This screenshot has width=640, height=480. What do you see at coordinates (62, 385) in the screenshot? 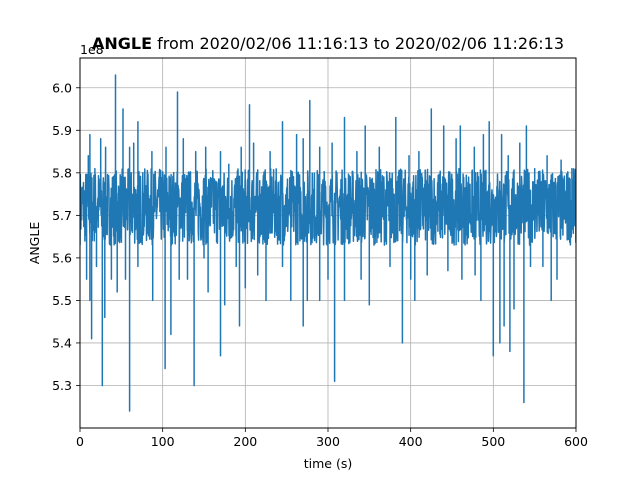
I see `y-tick-label: 5.3` at bounding box center [62, 385].